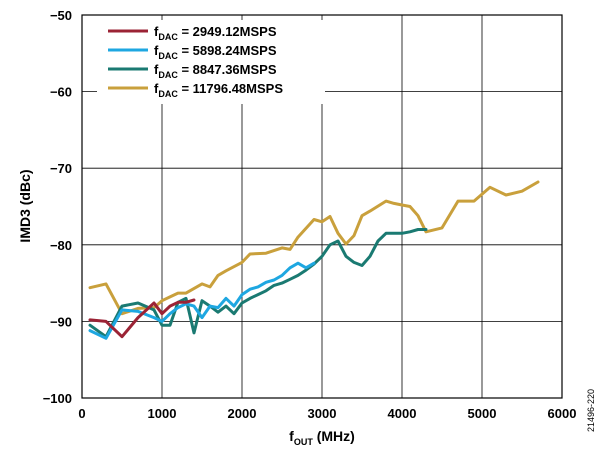 This screenshot has width=608, height=456. I want to click on x-tick-label: 3000, so click(322, 413).